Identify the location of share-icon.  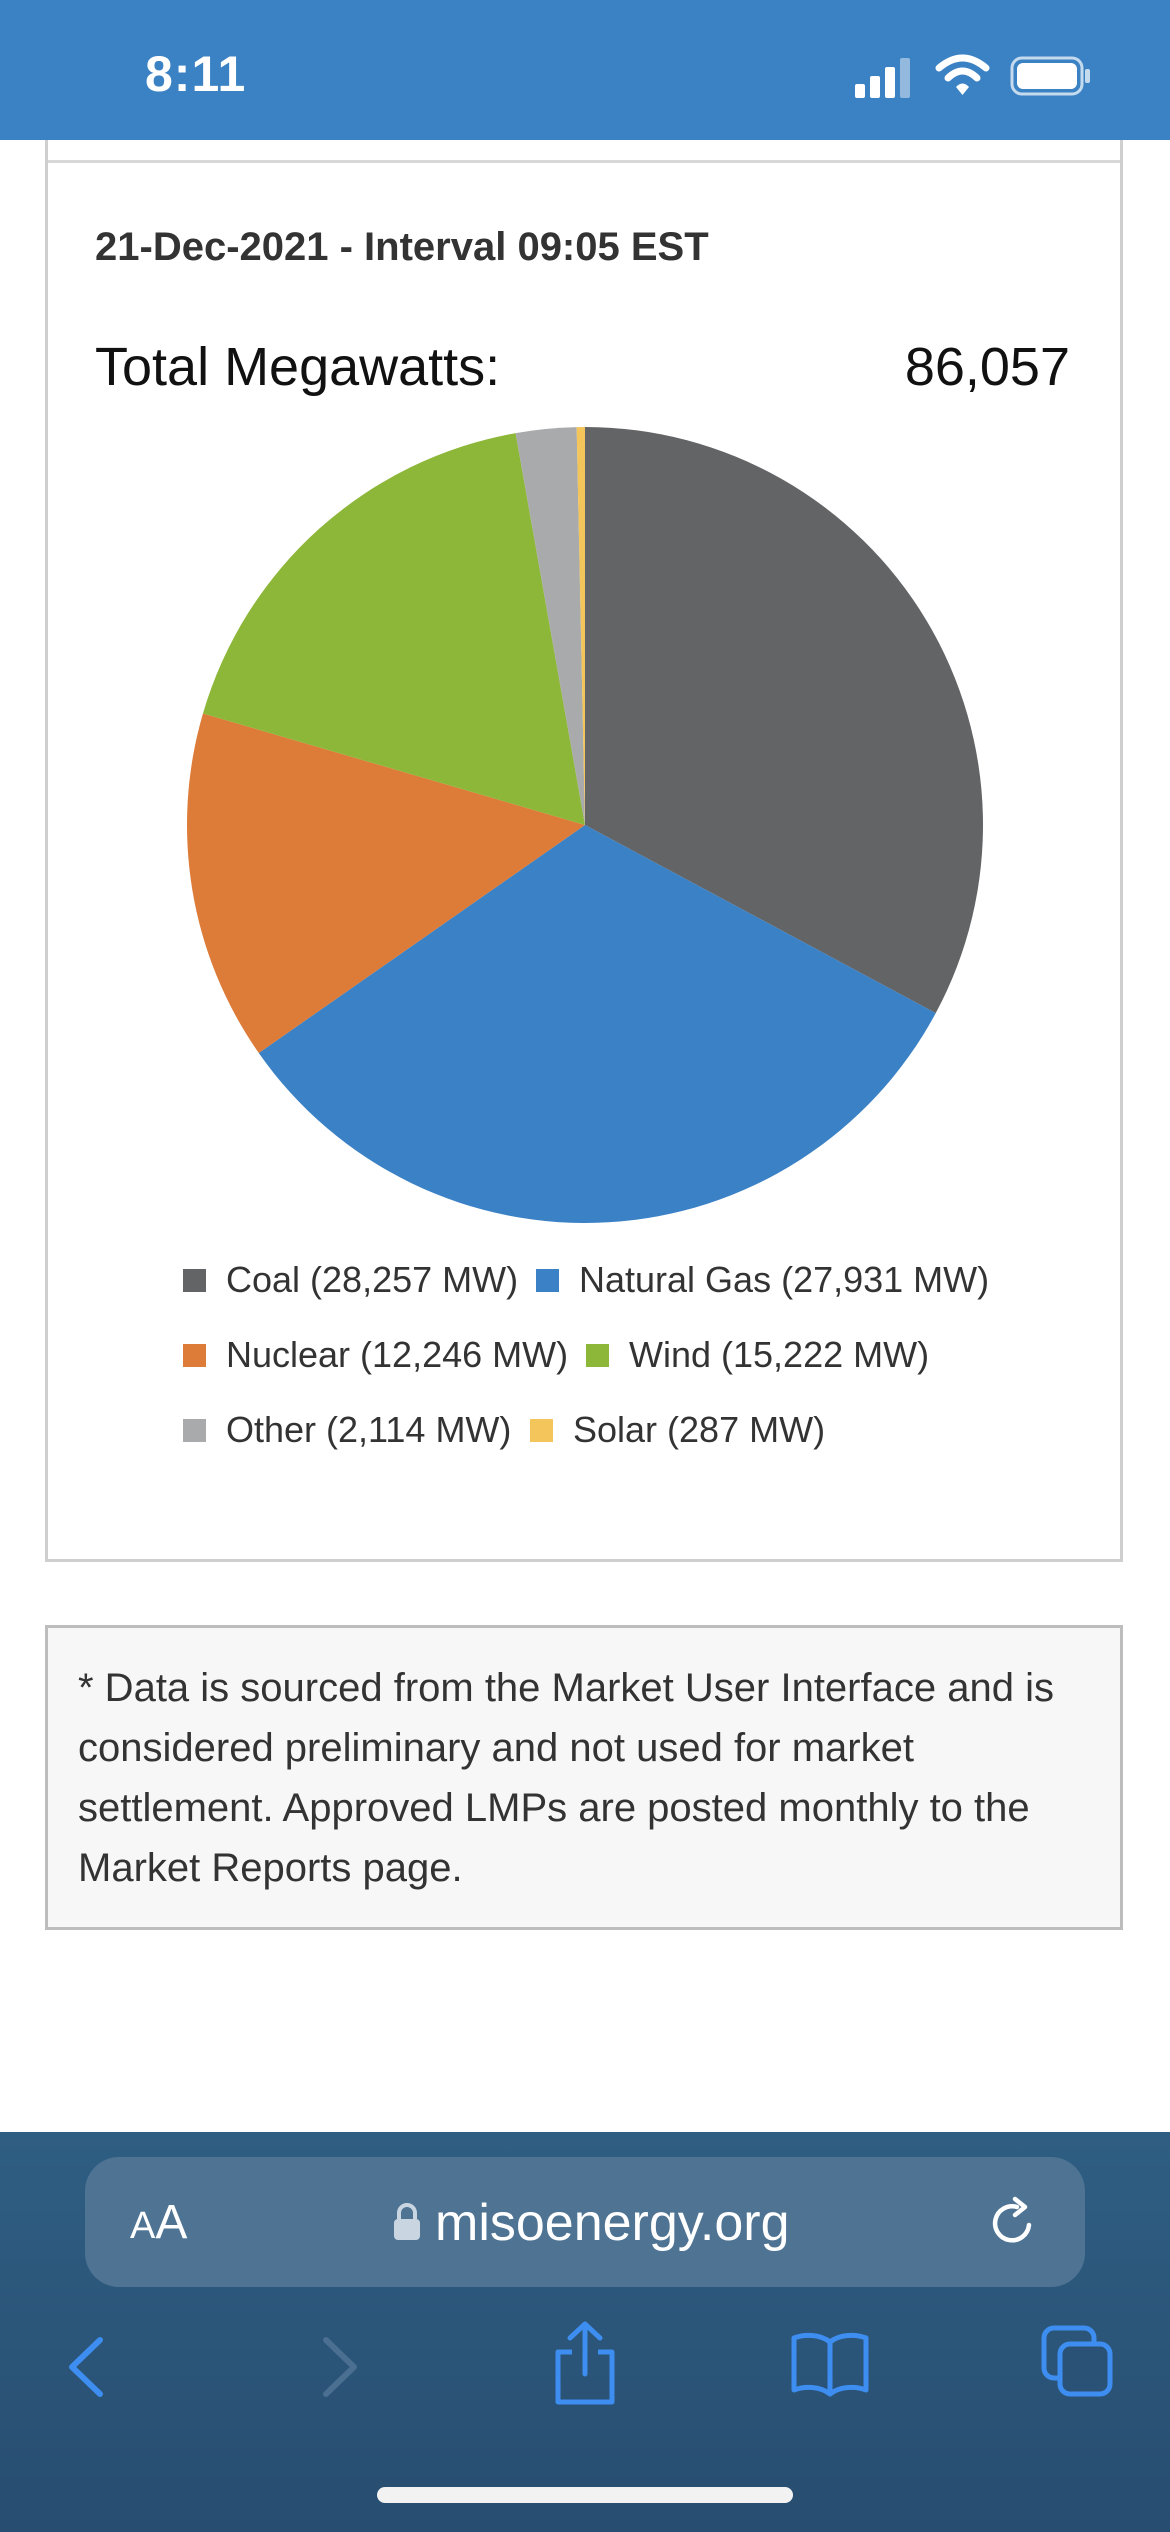
(585, 2363).